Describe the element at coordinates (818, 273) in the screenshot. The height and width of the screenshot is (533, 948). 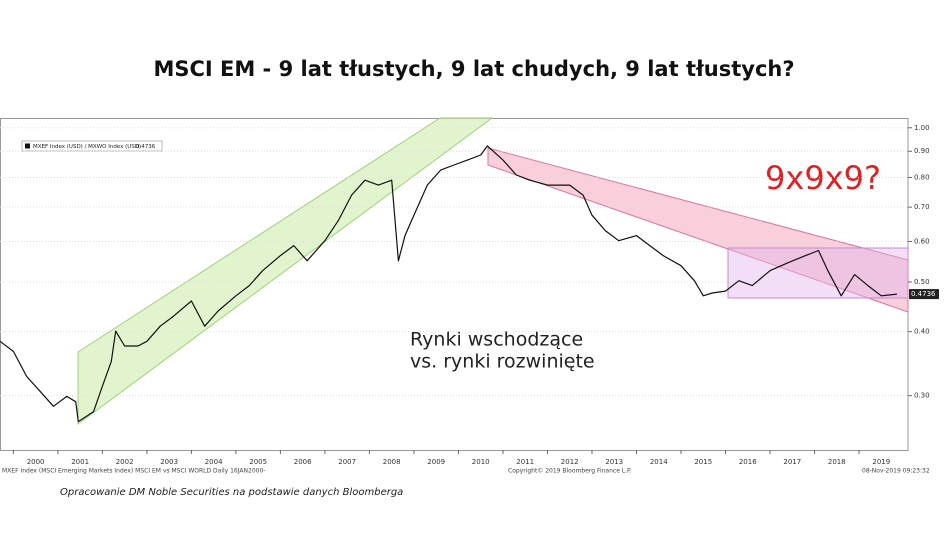
I see `purple-range` at that location.